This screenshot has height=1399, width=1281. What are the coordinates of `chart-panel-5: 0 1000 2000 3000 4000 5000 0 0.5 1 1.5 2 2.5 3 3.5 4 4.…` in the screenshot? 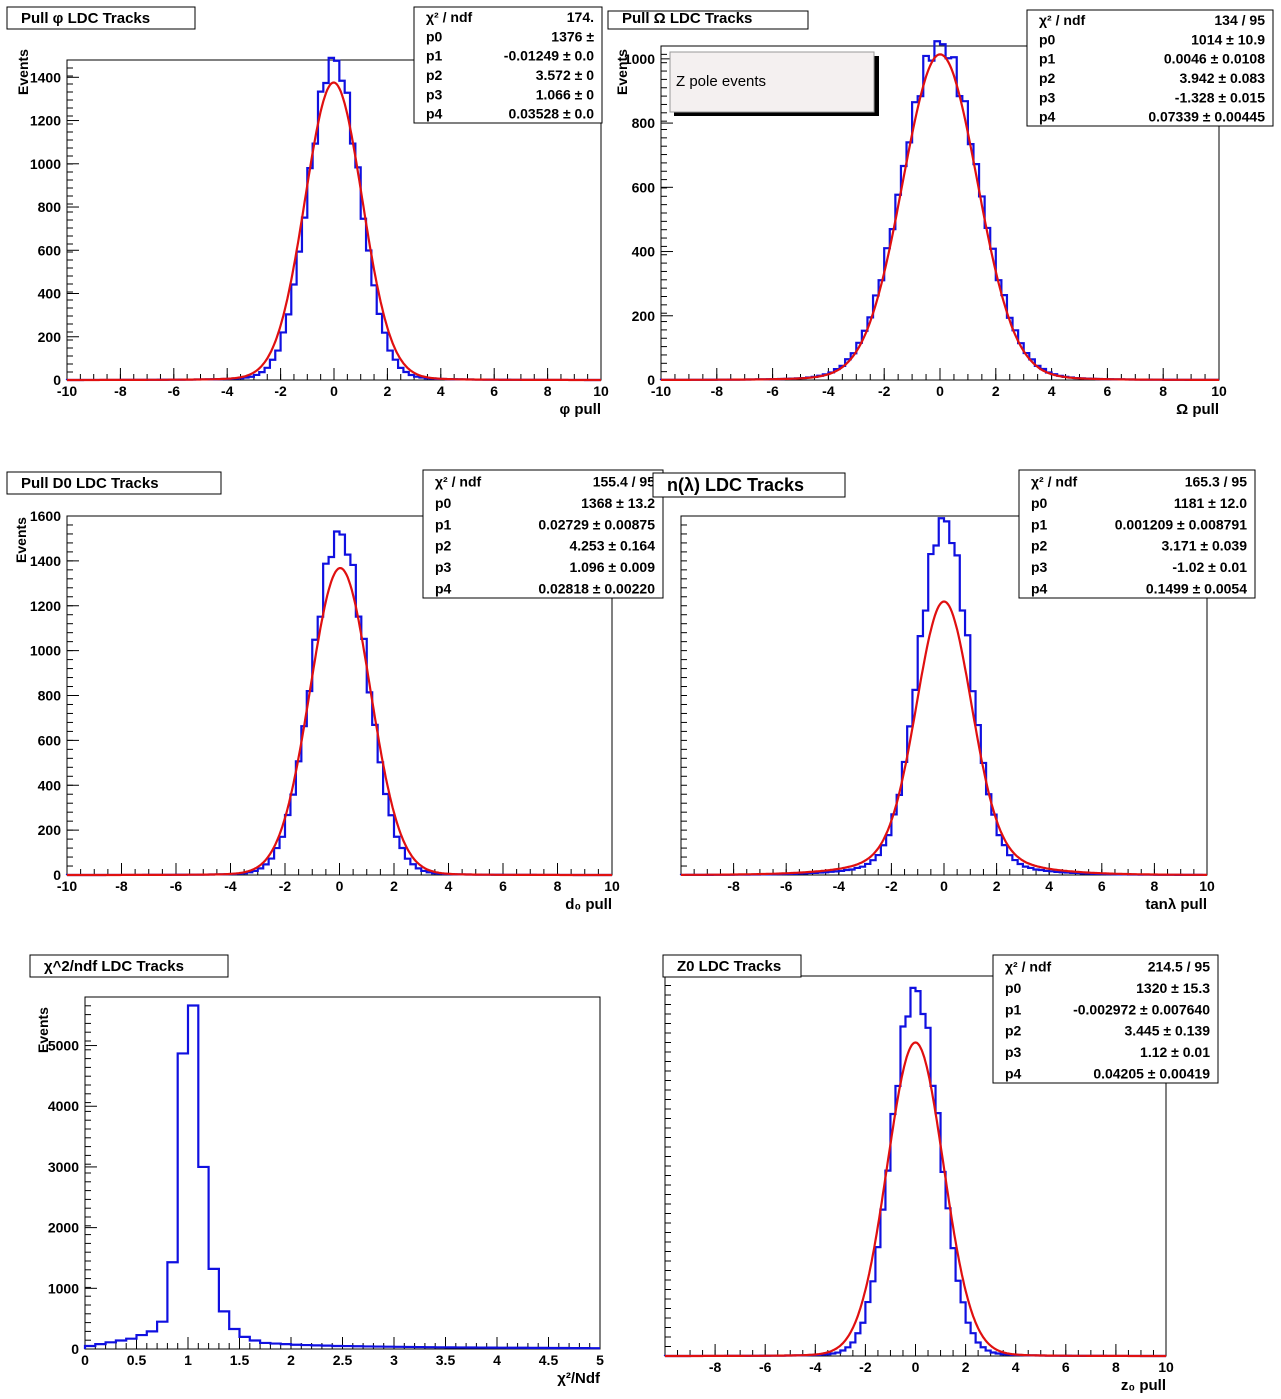 It's located at (316, 1170).